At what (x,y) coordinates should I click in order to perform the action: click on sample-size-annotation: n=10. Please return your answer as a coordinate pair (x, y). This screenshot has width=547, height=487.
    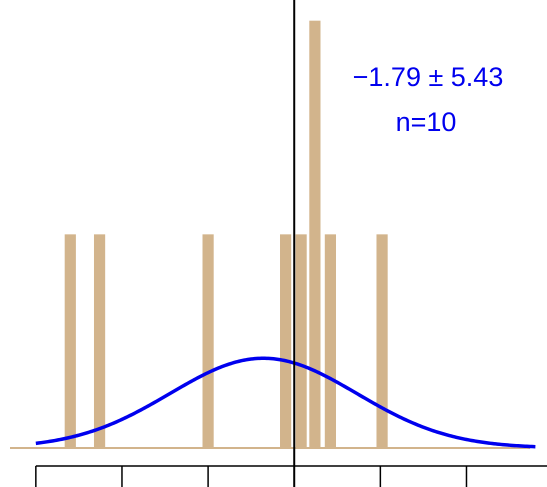
    Looking at the image, I should click on (426, 122).